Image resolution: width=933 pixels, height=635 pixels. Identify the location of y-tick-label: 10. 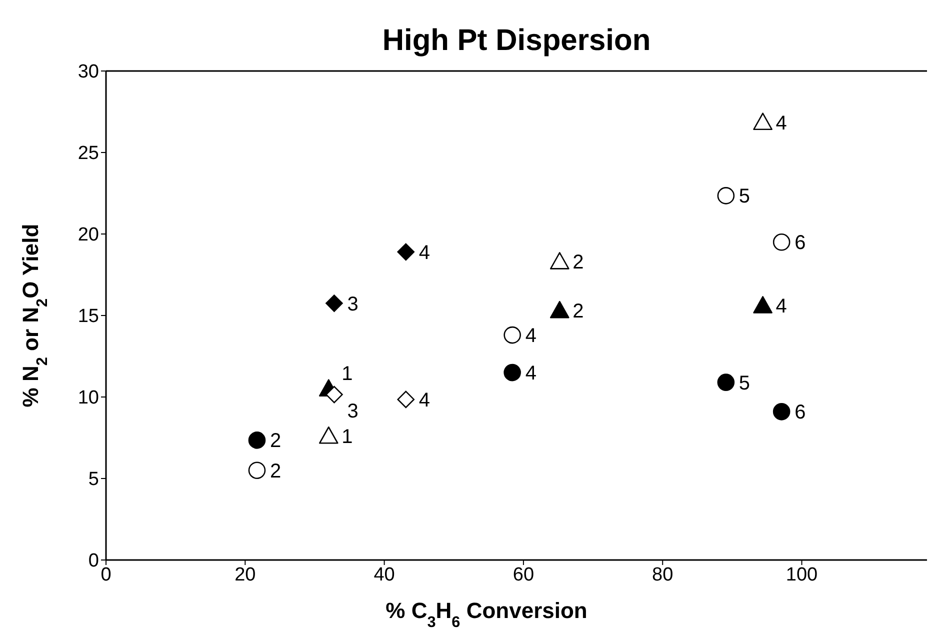
(88, 398).